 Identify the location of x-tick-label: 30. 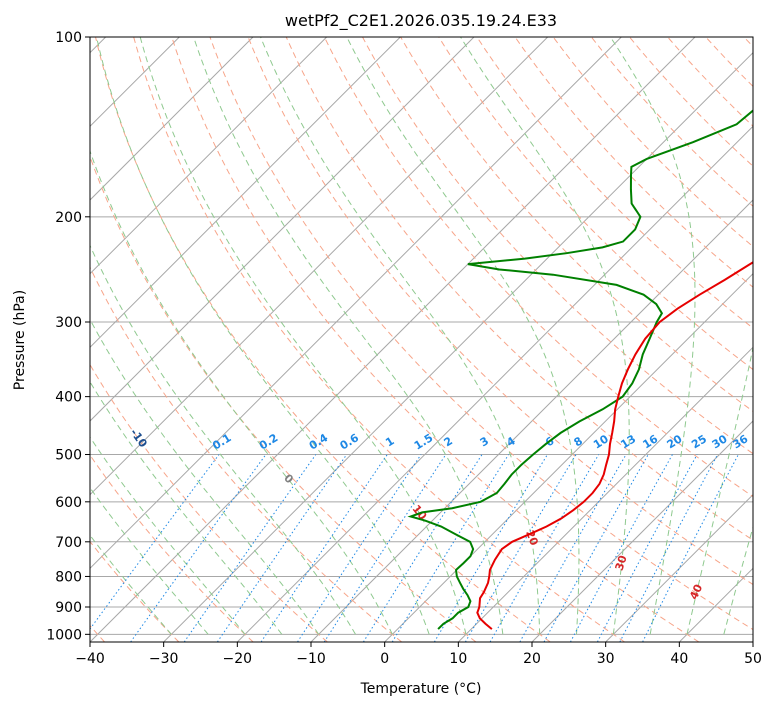
(606, 659).